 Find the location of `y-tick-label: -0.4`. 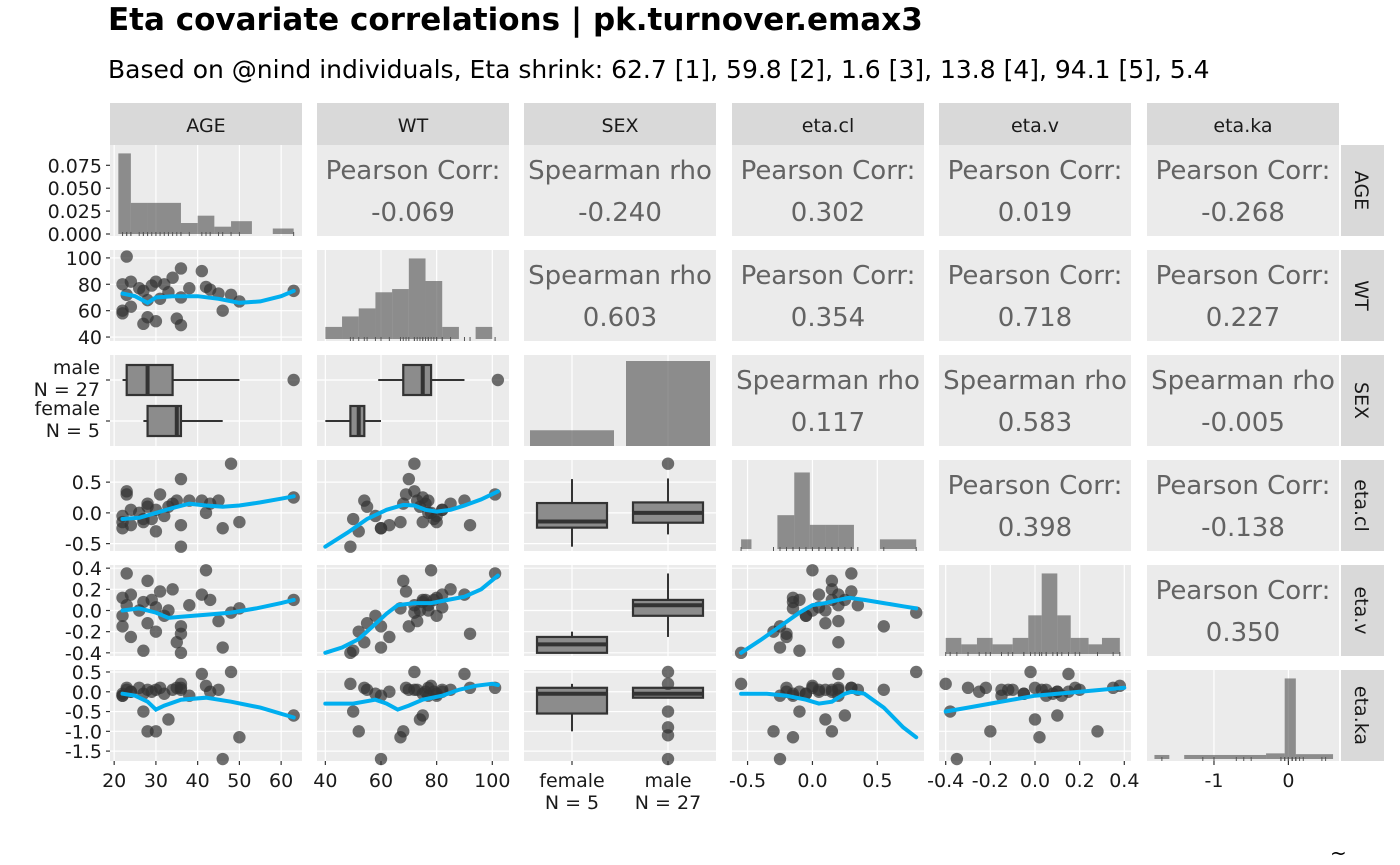

y-tick-label: -0.4 is located at coordinates (83, 654).